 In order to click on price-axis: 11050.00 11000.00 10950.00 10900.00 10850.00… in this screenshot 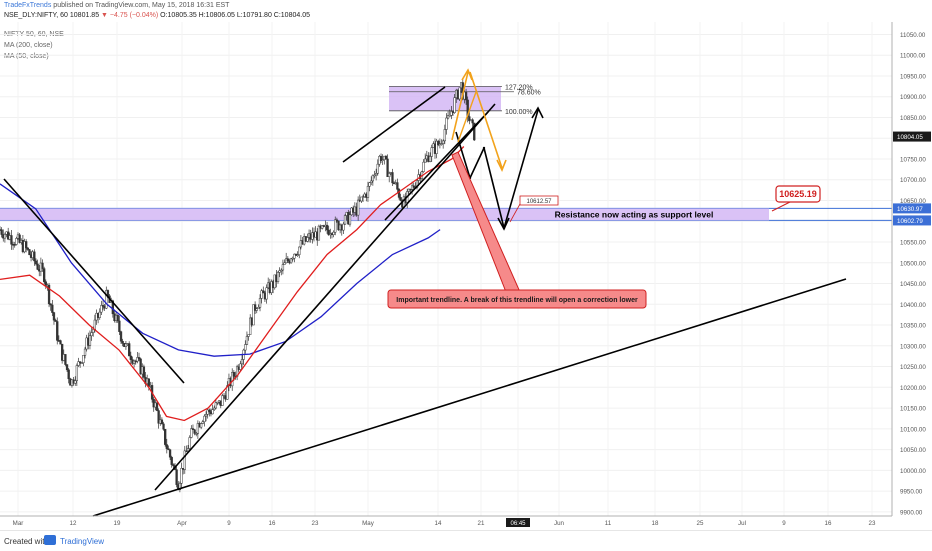, I will do `click(911, 269)`.